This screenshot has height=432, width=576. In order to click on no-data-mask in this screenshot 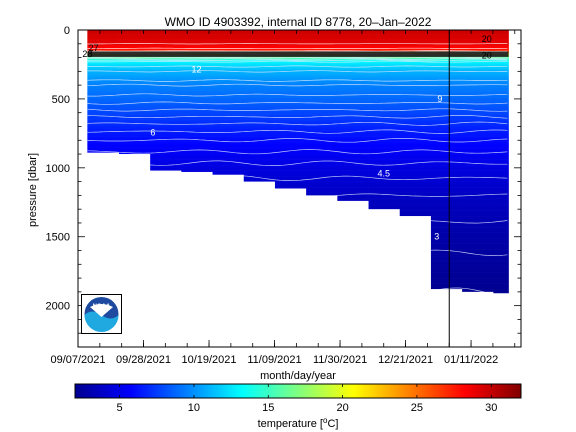, I will do `click(446, 318)`.